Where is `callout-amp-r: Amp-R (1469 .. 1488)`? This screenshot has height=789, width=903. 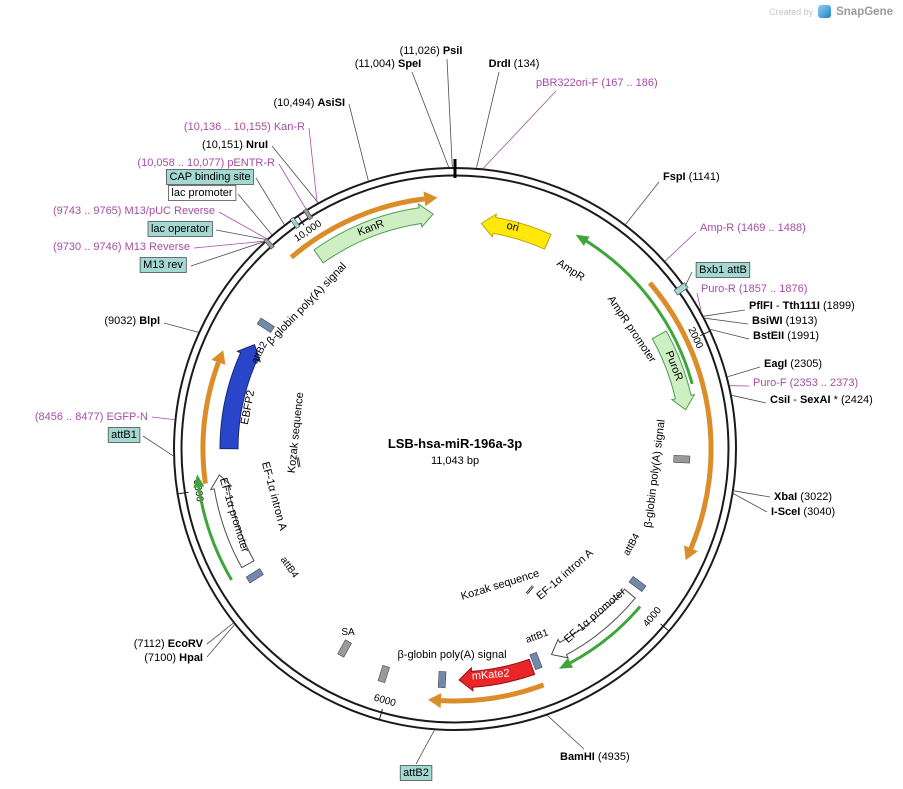
callout-amp-r: Amp-R (1469 .. 1488) is located at coordinates (753, 228).